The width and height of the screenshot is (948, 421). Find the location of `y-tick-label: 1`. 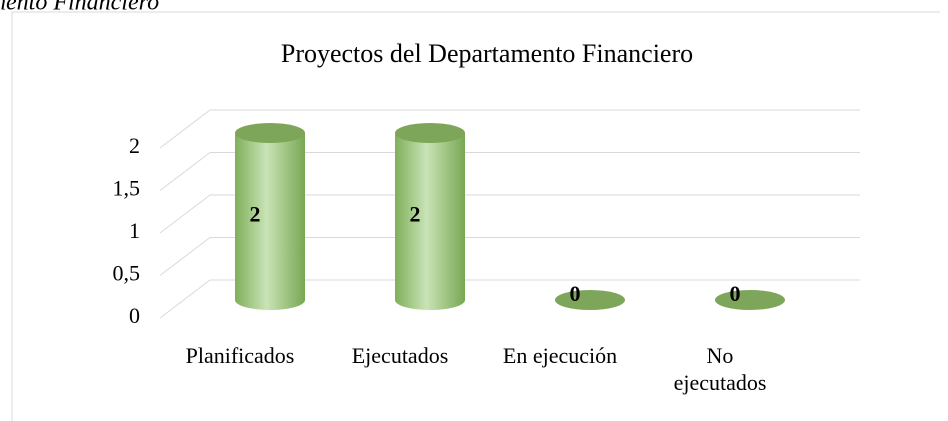

y-tick-label: 1 is located at coordinates (134, 230).